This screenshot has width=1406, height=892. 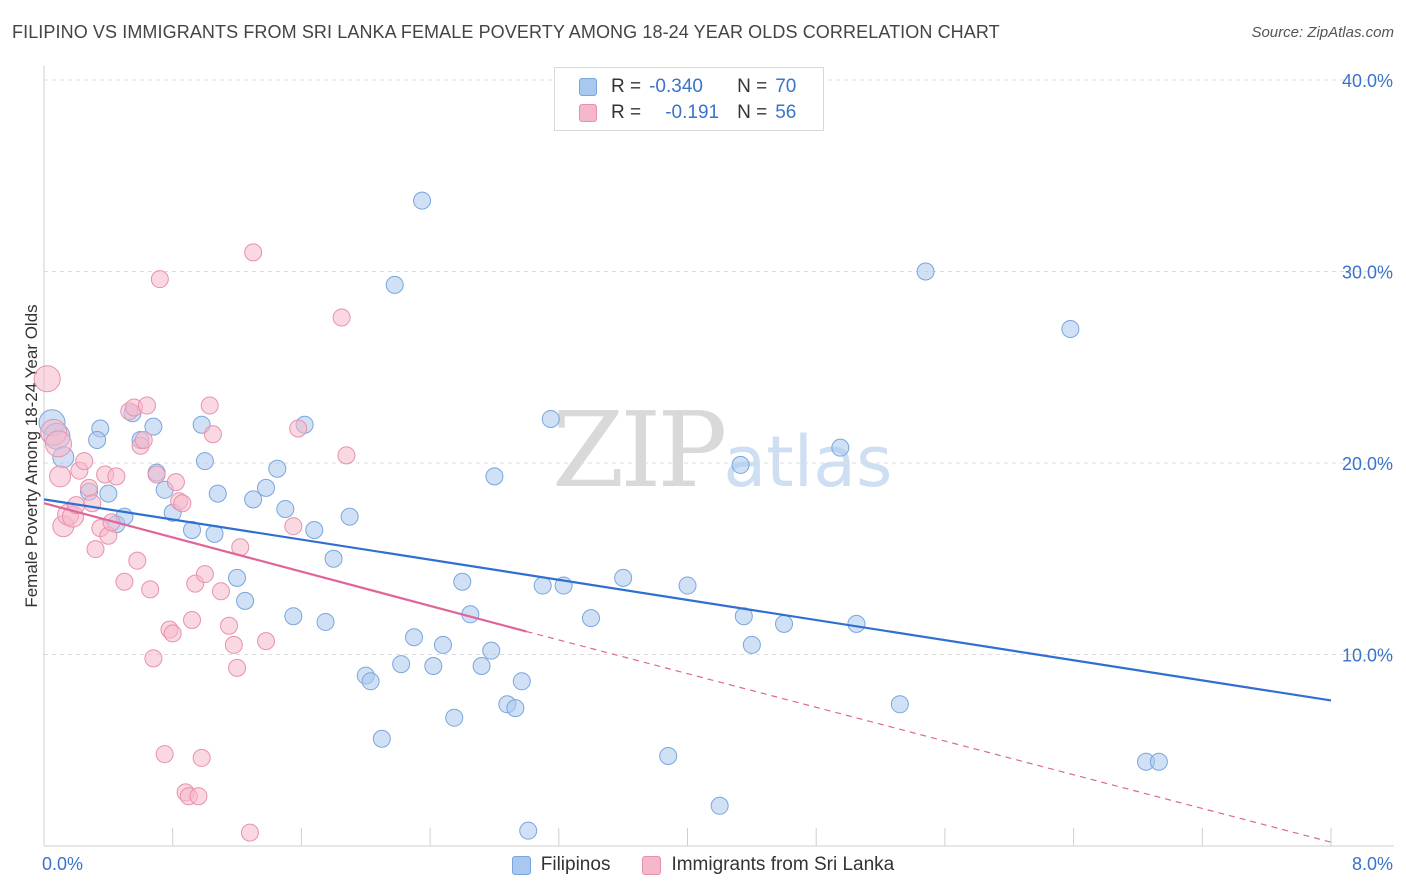 I want to click on y-tick-label: 30.0%, so click(x=1367, y=273).